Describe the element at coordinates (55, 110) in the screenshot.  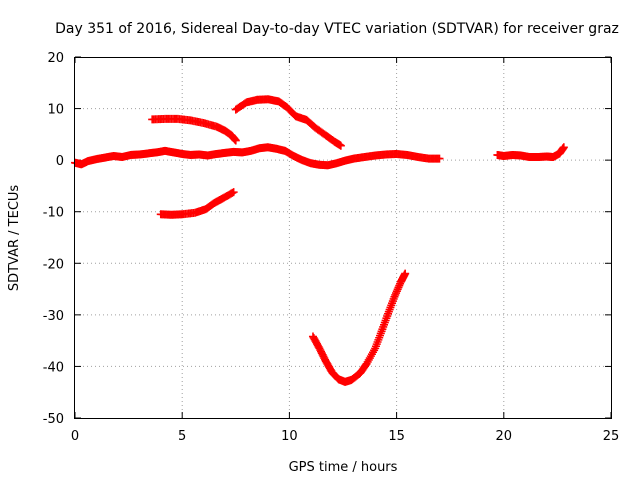
I see `y-tick-label: 10` at that location.